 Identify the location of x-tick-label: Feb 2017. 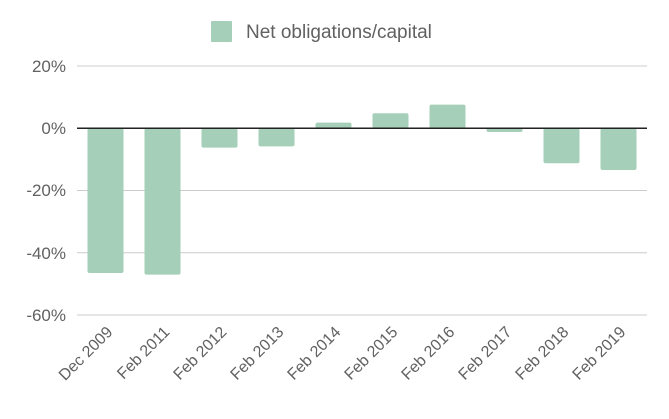
(486, 354).